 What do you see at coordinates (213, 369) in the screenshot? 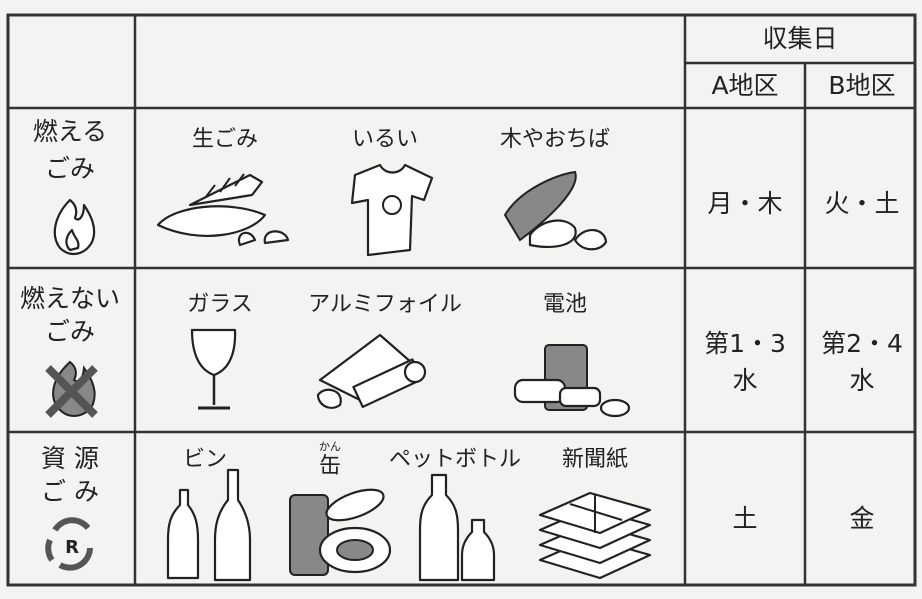
I see `glass-icon` at bounding box center [213, 369].